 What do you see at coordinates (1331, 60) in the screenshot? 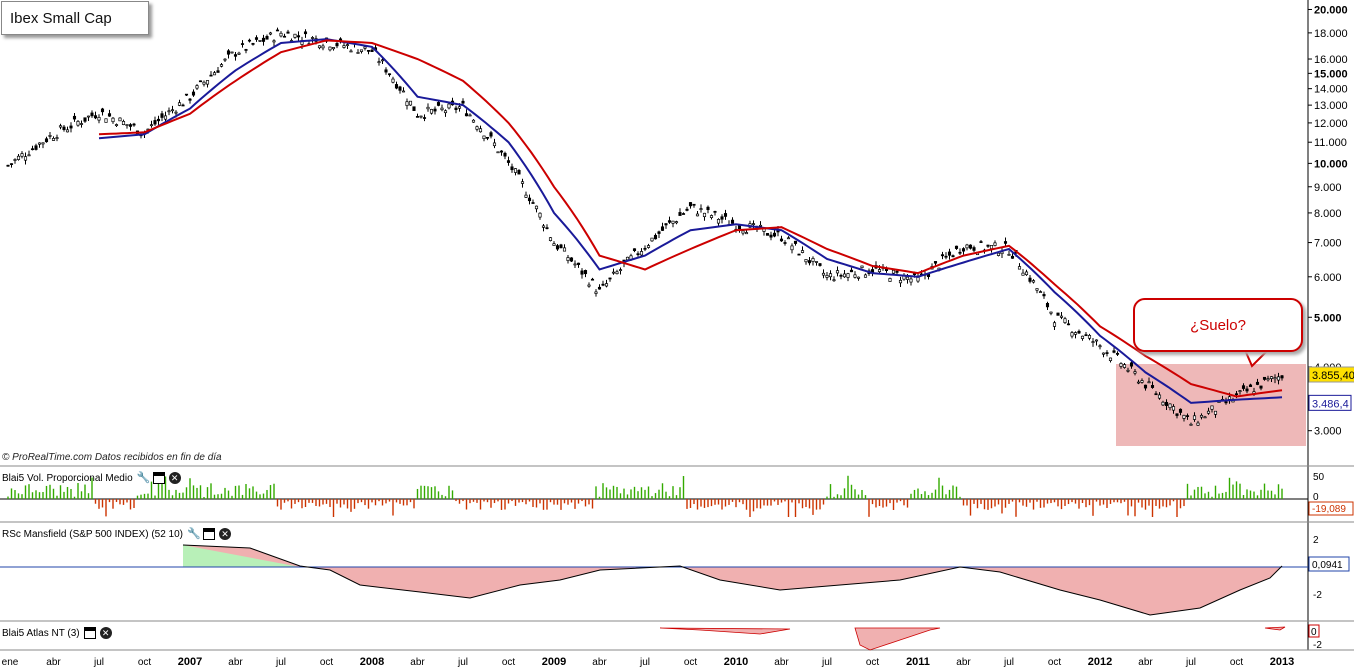
I see `y-tick-label: 16.000` at bounding box center [1331, 60].